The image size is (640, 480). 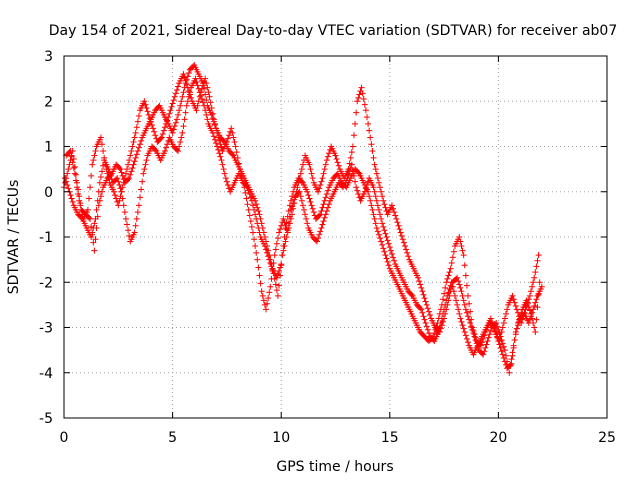 I want to click on y-tick-label: -1, so click(x=46, y=238).